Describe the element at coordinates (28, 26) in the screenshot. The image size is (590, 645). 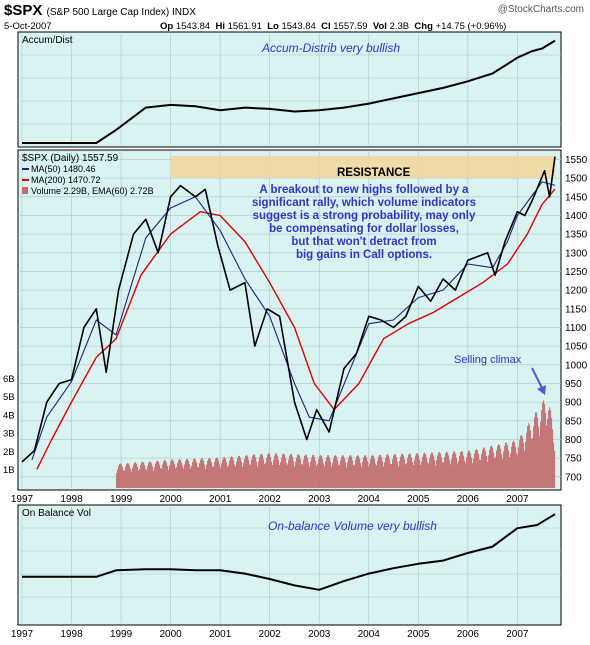
I see `chart-date: 5-Oct-2007` at that location.